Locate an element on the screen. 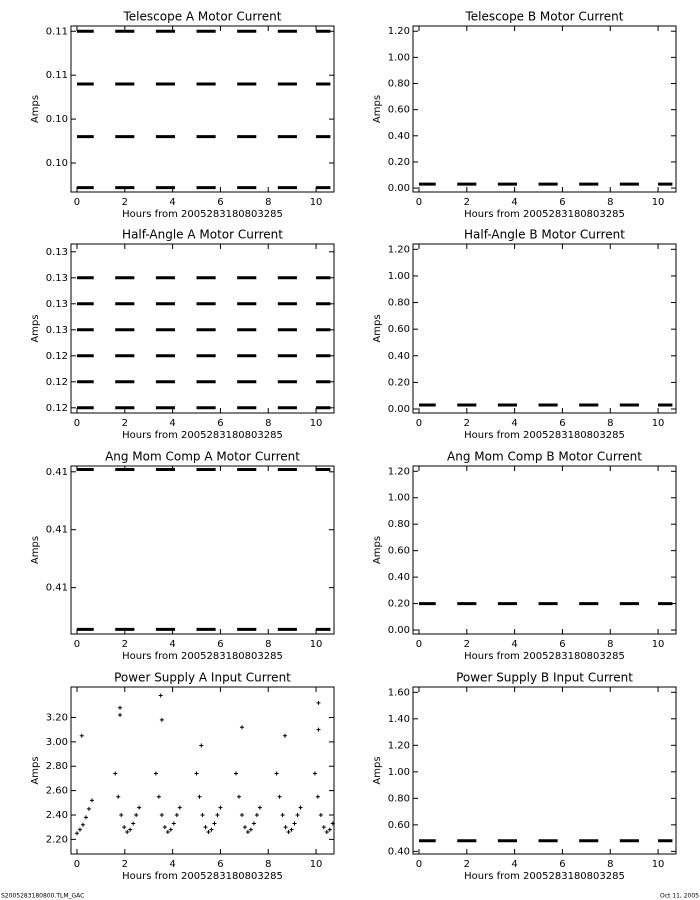 This screenshot has width=700, height=900. footer-right: Oct 11, 2005 is located at coordinates (679, 896).